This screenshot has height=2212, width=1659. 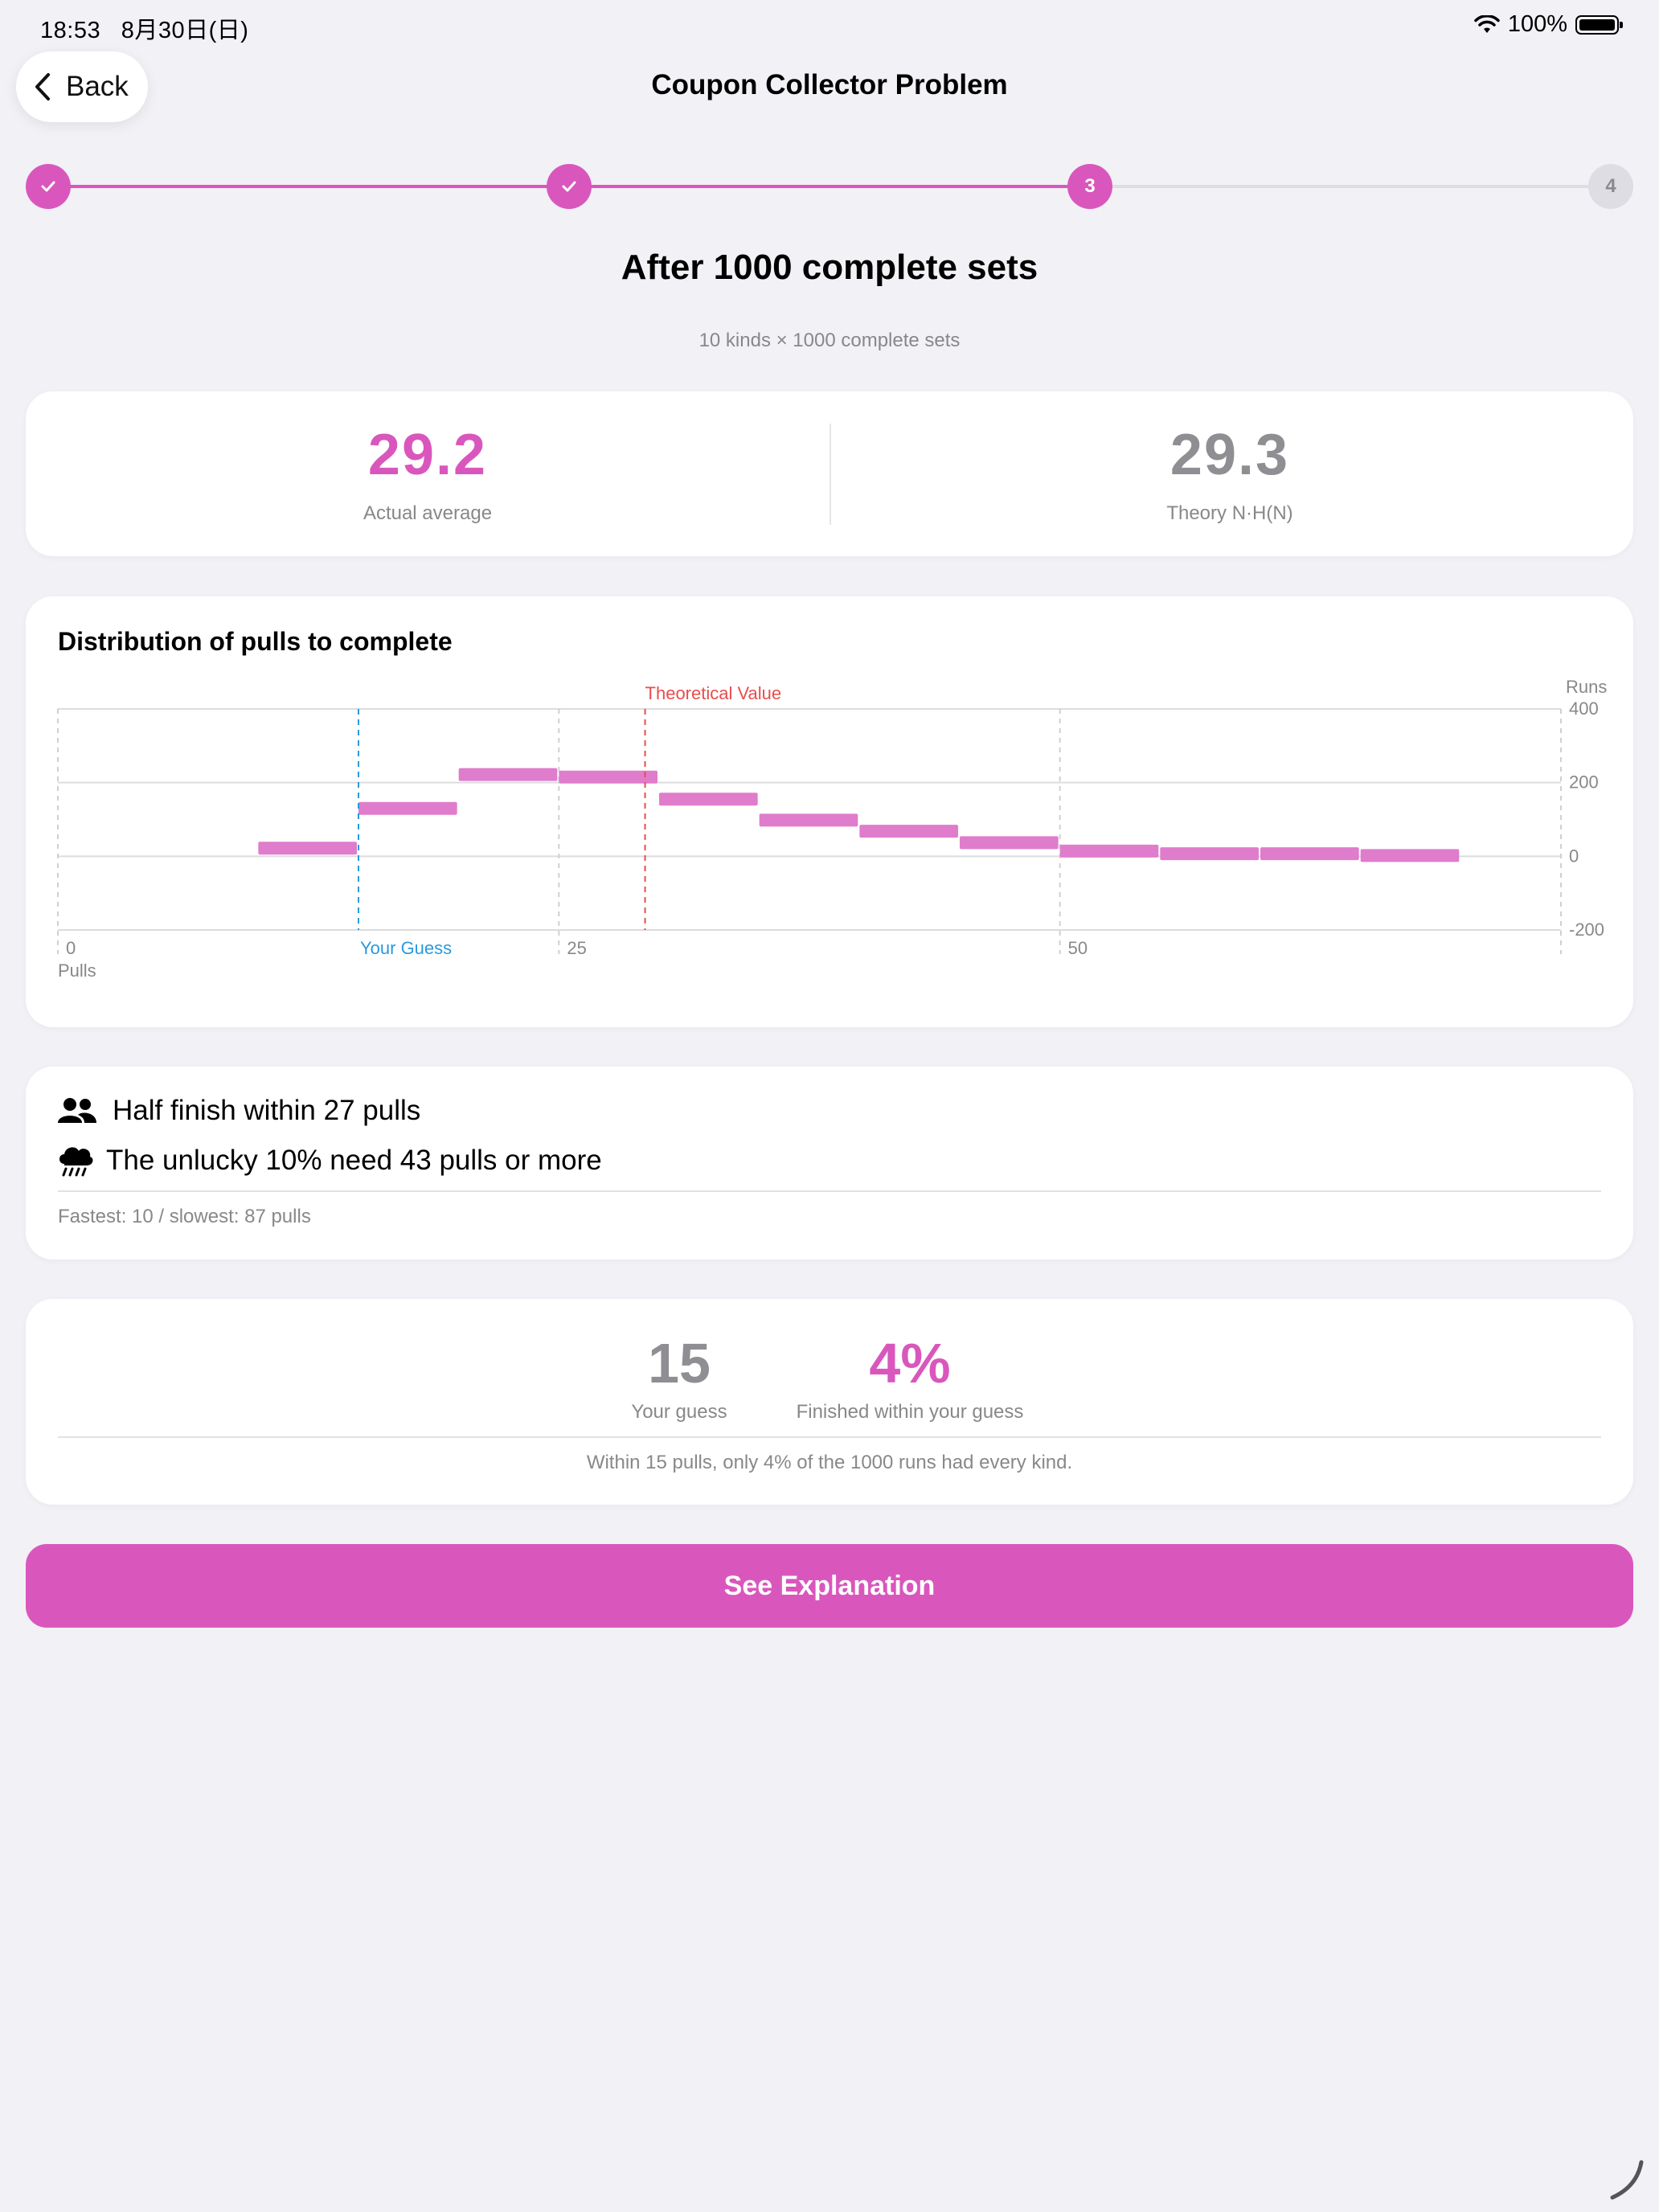 I want to click on back-button: Back, so click(x=82, y=86).